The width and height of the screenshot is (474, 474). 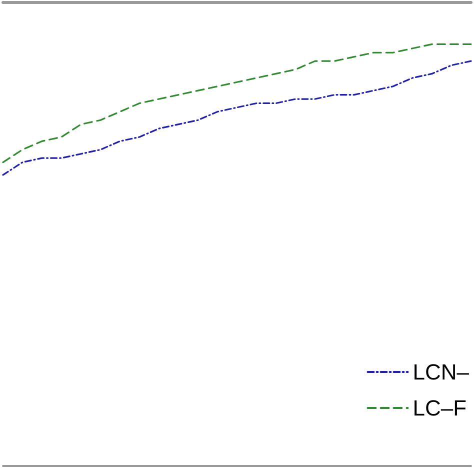 I want to click on legend-label: LCN–, so click(x=441, y=372).